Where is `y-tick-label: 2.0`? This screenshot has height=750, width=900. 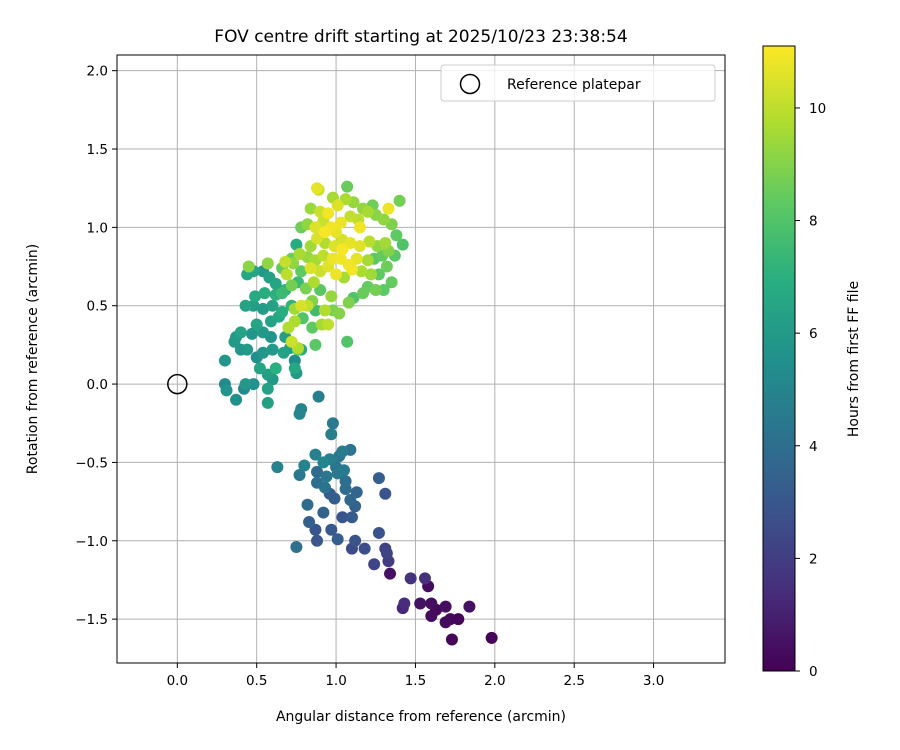
y-tick-label: 2.0 is located at coordinates (97, 72).